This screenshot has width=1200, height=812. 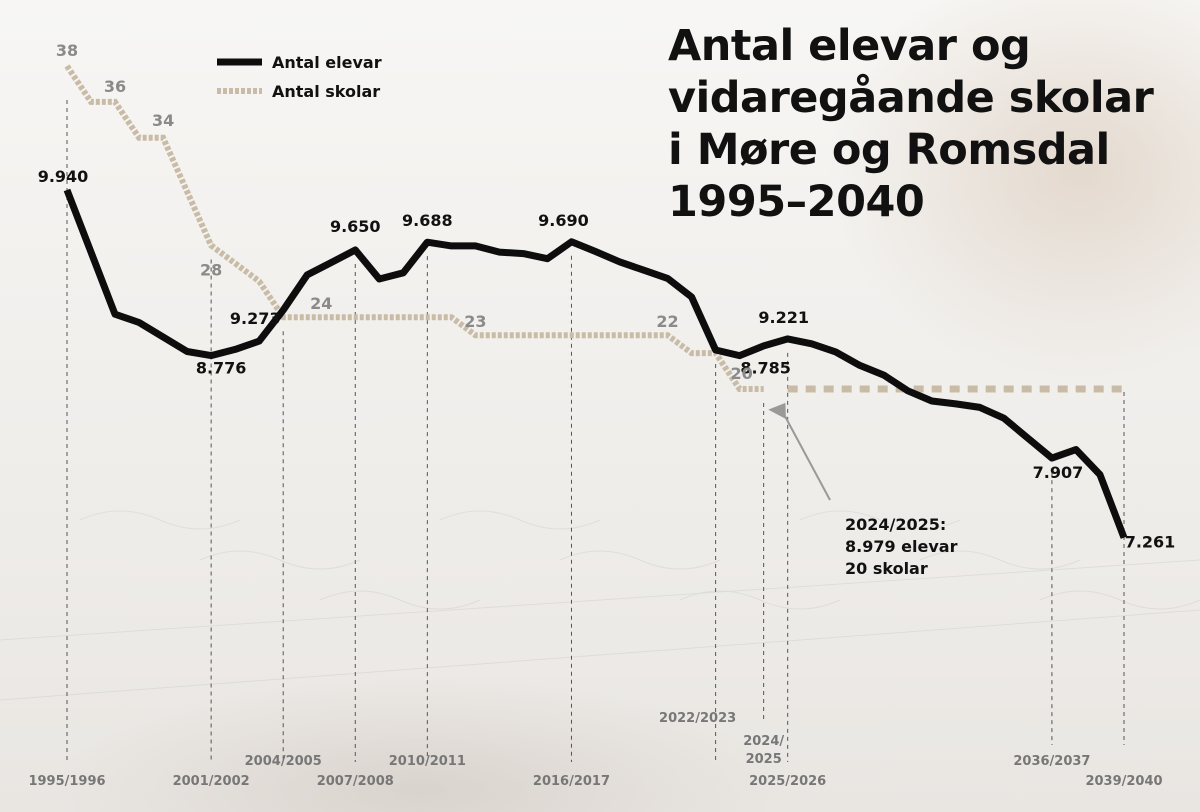 I want to click on students-data-label: 7.261, so click(x=1150, y=542).